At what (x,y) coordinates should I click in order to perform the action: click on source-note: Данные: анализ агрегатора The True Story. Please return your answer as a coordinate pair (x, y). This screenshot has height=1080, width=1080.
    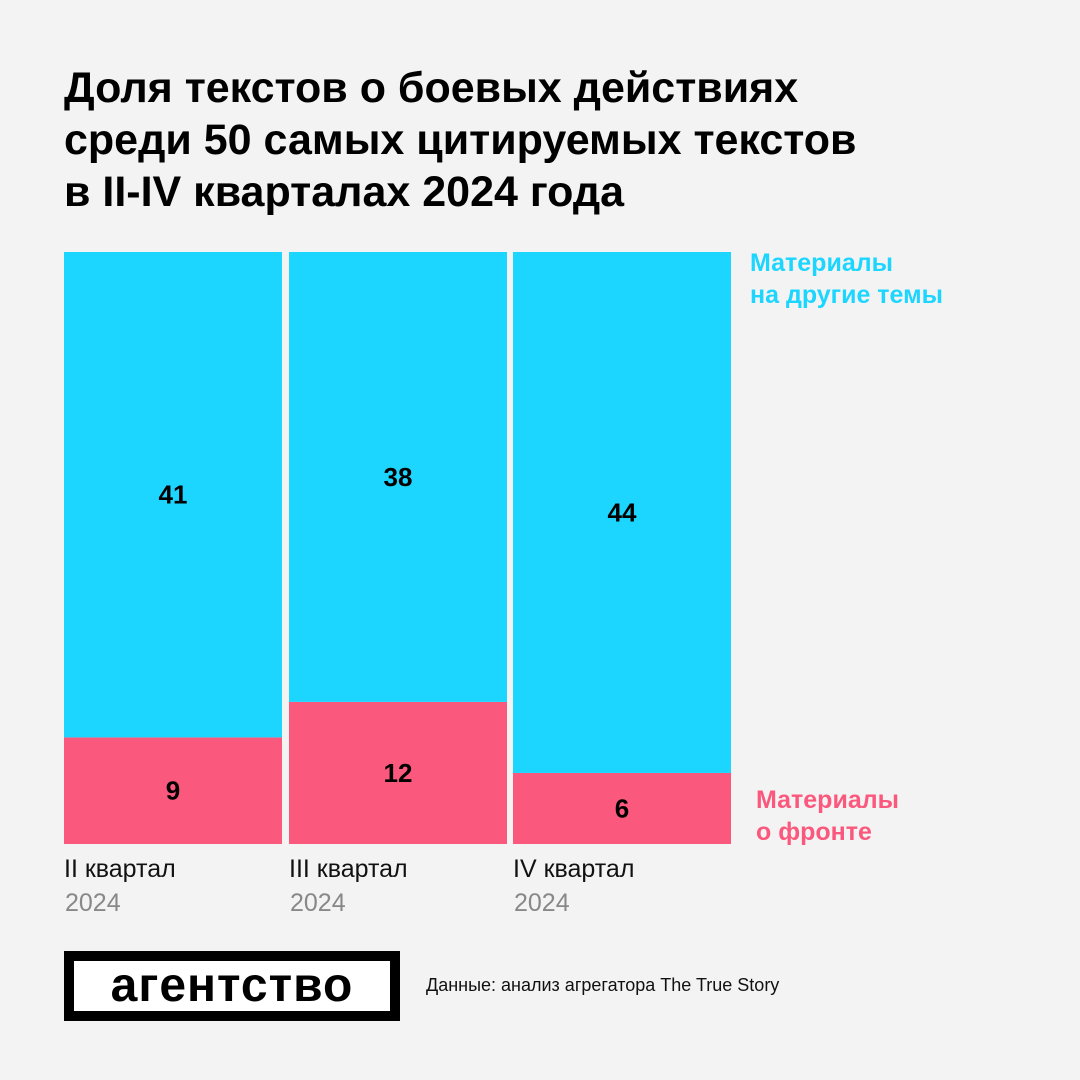
    Looking at the image, I should click on (603, 985).